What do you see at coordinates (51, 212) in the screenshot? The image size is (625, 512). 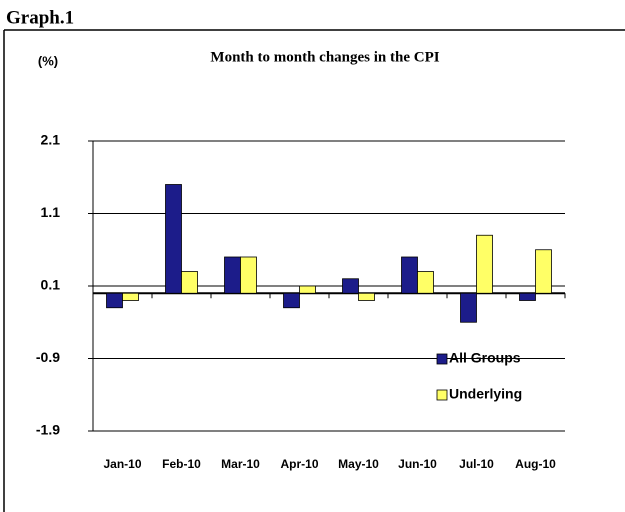 I see `y-tick-label: 1.1` at bounding box center [51, 212].